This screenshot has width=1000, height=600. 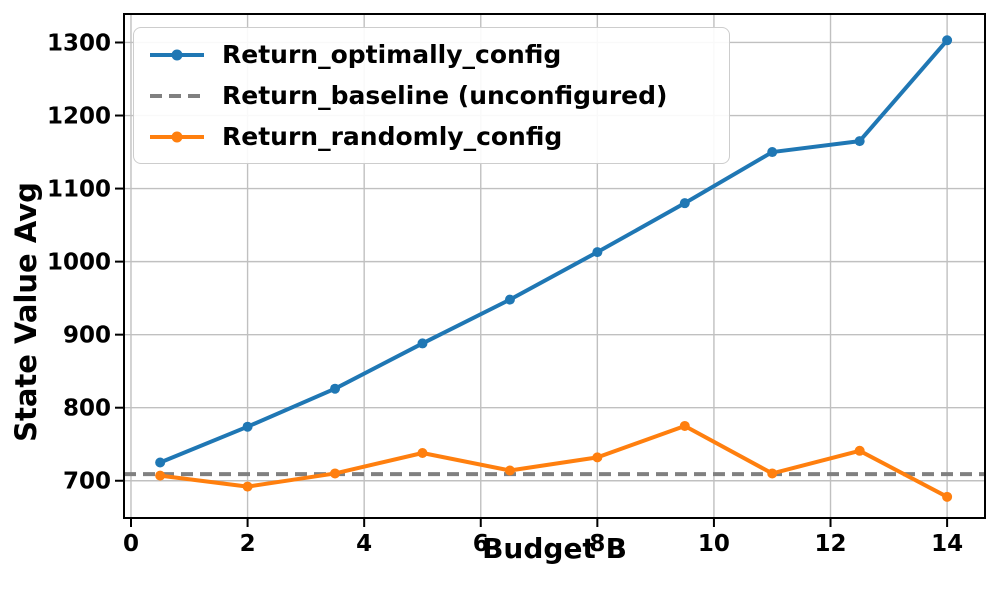 What do you see at coordinates (481, 544) in the screenshot?
I see `x-tick-label: 6` at bounding box center [481, 544].